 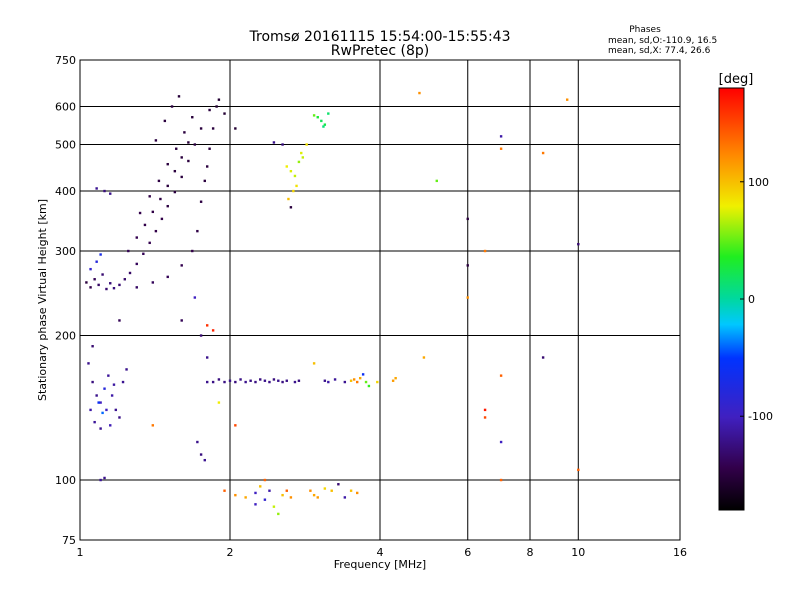 What do you see at coordinates (230, 552) in the screenshot?
I see `x-tick-label: 2` at bounding box center [230, 552].